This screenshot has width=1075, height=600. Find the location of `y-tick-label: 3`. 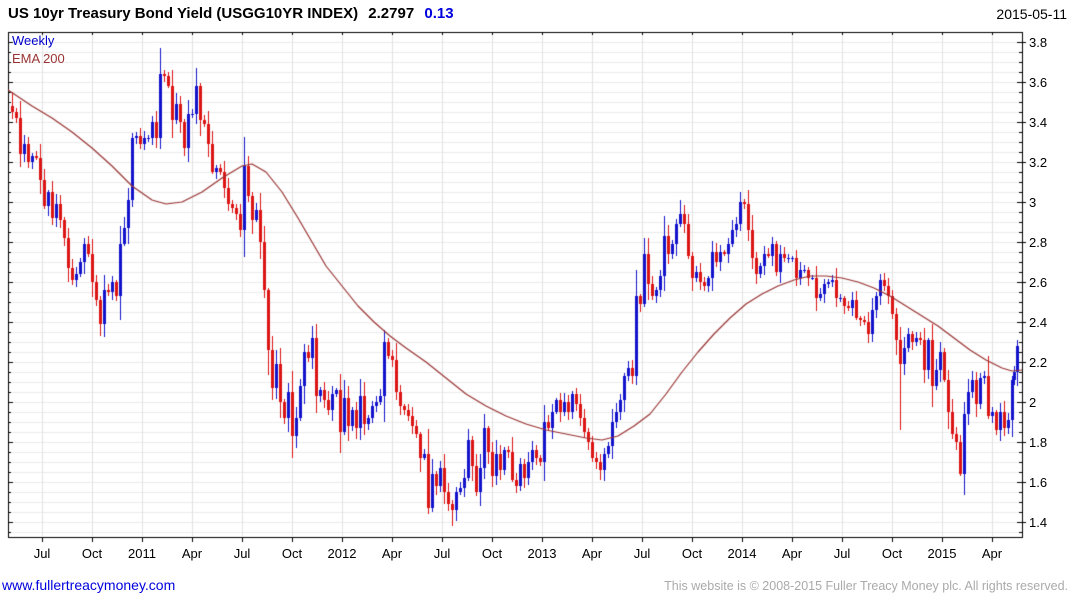

y-tick-label: 3 is located at coordinates (1033, 202).